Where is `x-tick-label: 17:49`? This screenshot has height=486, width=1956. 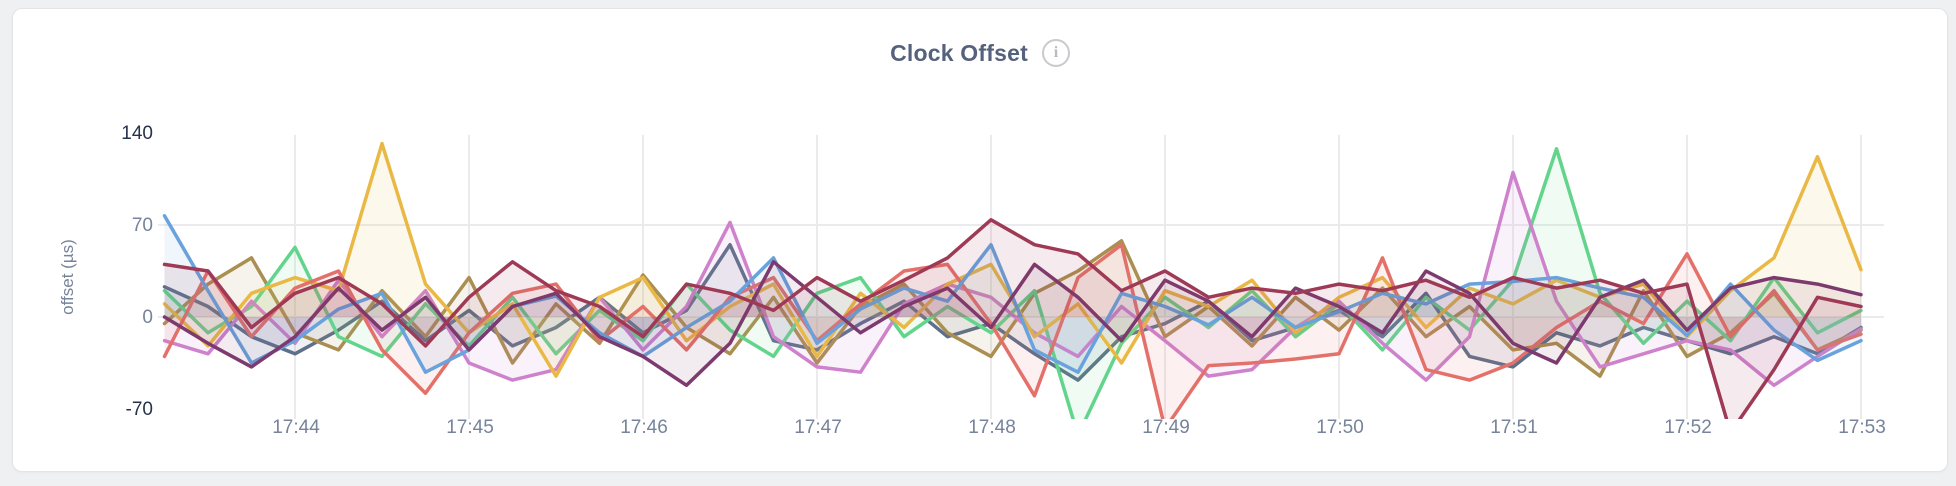 x-tick-label: 17:49 is located at coordinates (1166, 427).